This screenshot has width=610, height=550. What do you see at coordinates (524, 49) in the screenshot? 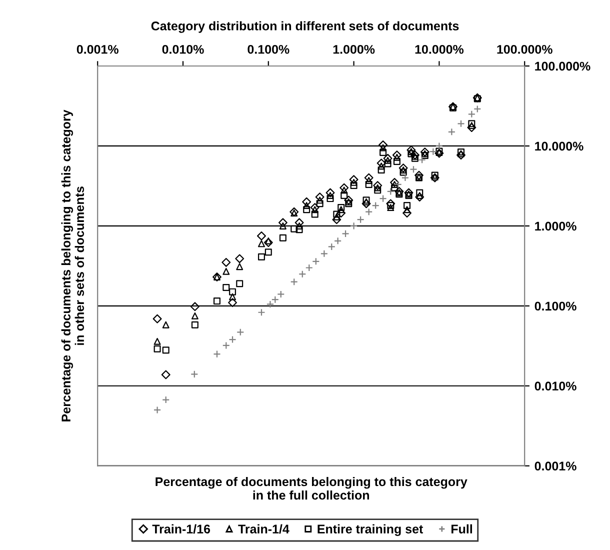
I see `x-tick-label: 100.000%` at bounding box center [524, 49].